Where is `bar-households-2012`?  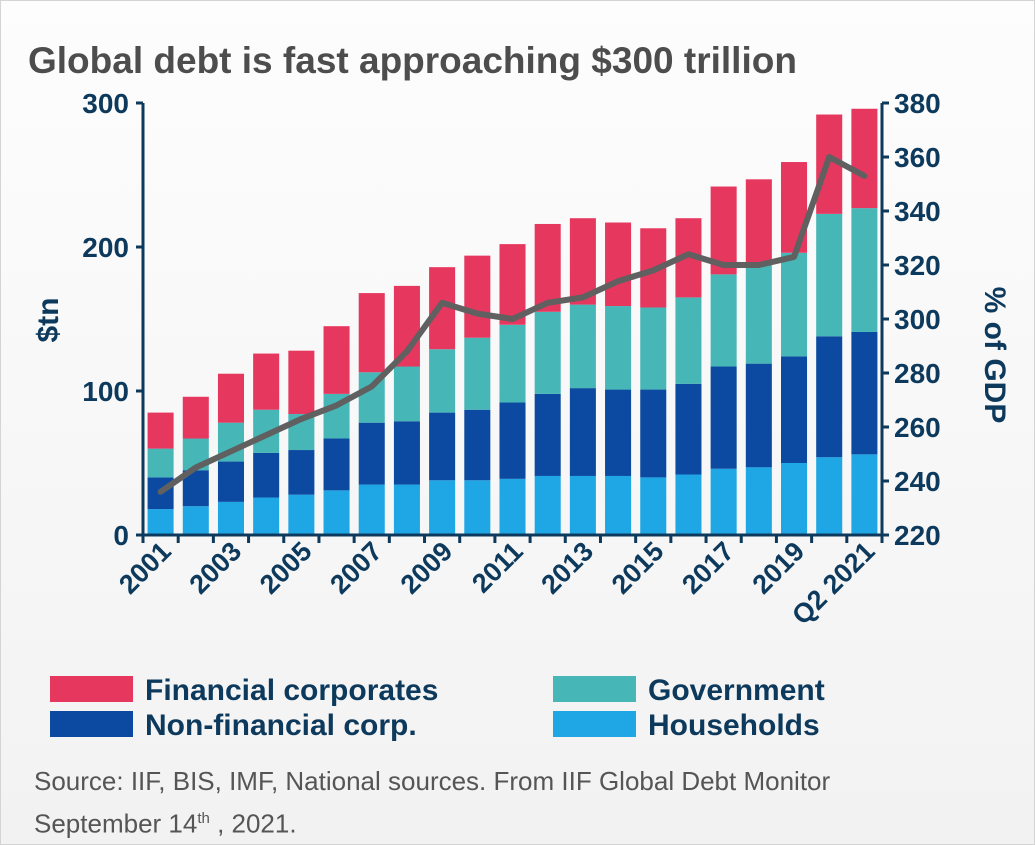
bar-households-2012 is located at coordinates (547, 505).